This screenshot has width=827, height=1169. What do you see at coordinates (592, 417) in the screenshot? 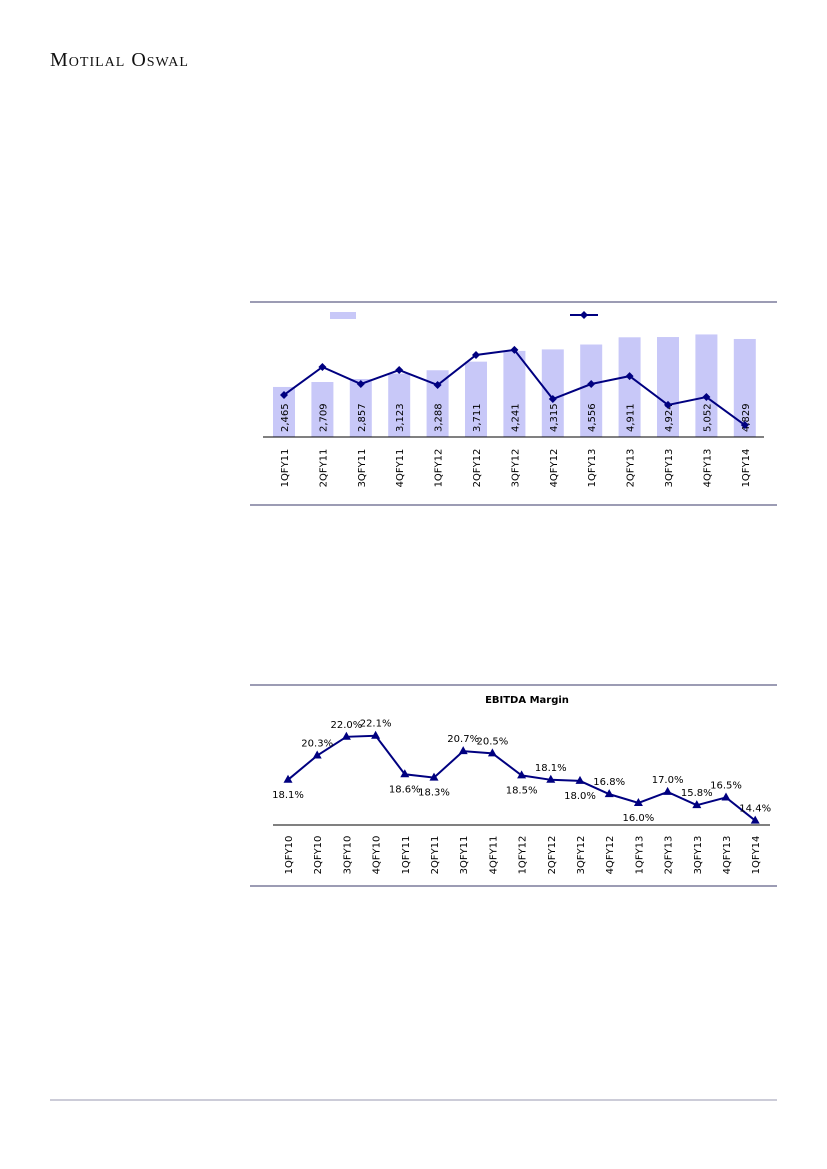
I see `data-label: 4,556` at bounding box center [592, 417].